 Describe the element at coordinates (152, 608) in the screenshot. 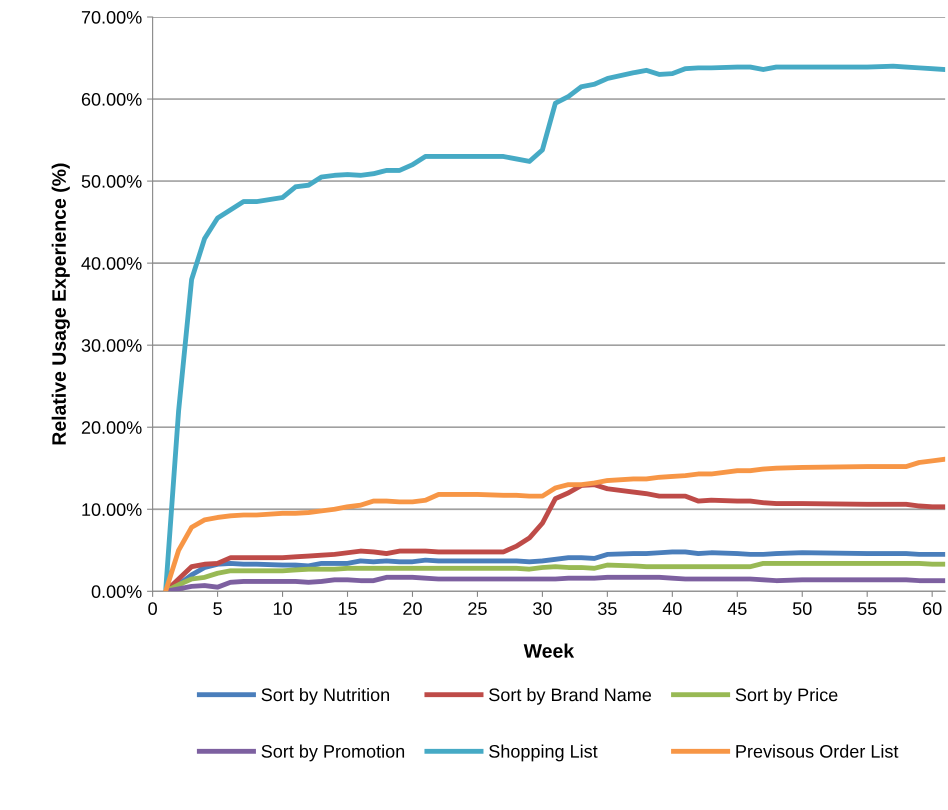

I see `x-tick-label: 0` at that location.